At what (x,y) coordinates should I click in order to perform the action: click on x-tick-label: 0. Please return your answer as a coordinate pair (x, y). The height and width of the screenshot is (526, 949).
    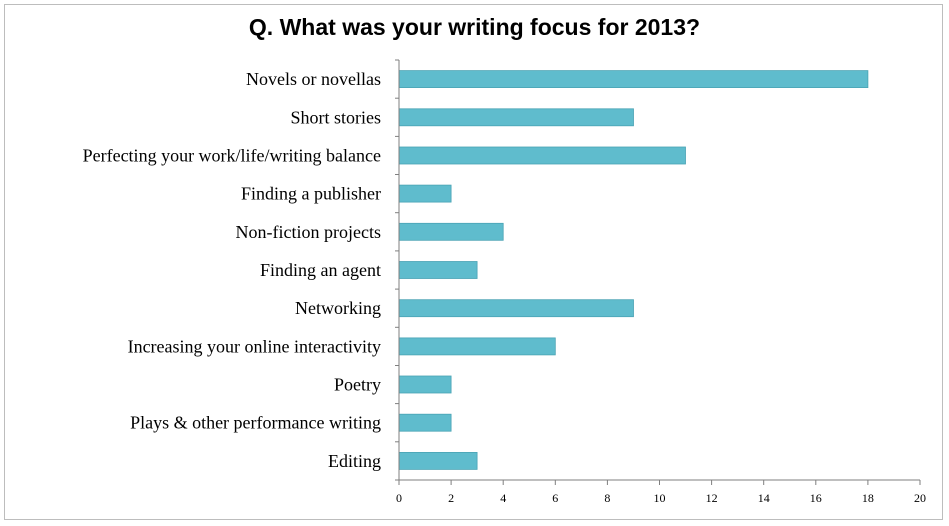
    Looking at the image, I should click on (399, 498).